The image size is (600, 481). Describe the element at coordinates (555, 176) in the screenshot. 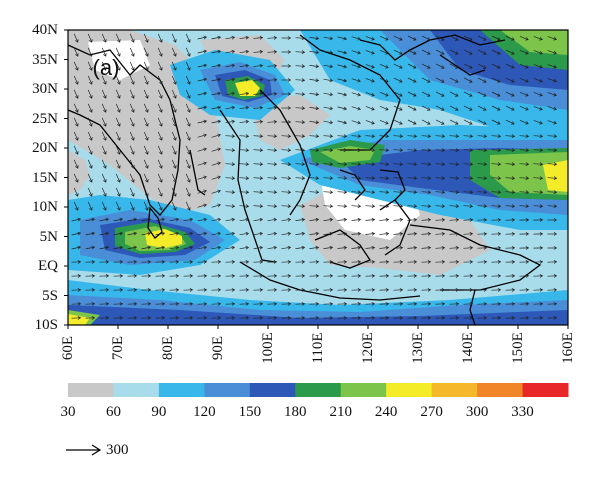

I see `field-yellow-east` at that location.